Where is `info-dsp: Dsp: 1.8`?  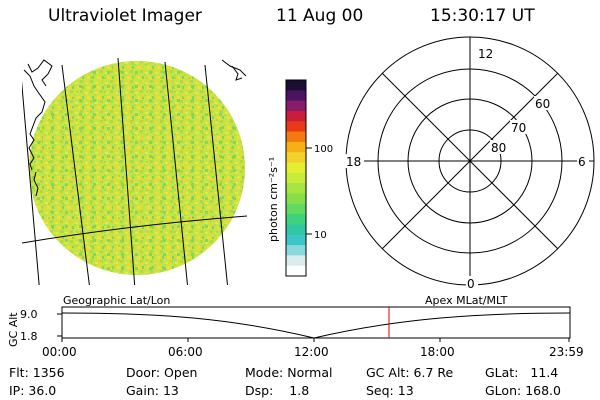
info-dsp: Dsp: 1.8 is located at coordinates (277, 390).